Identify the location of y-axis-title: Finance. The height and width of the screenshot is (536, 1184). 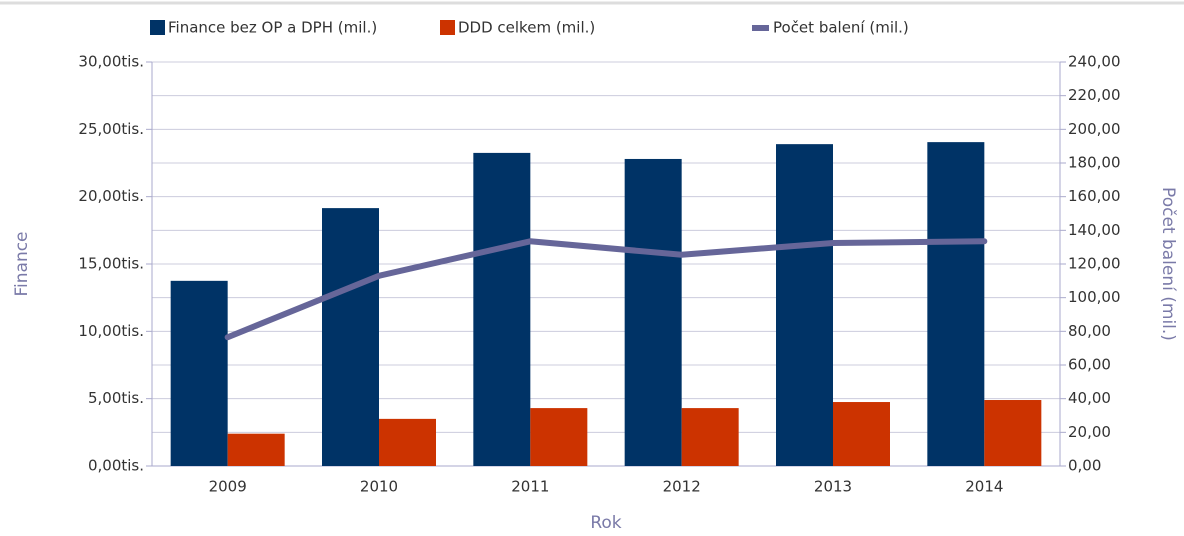
(22, 263).